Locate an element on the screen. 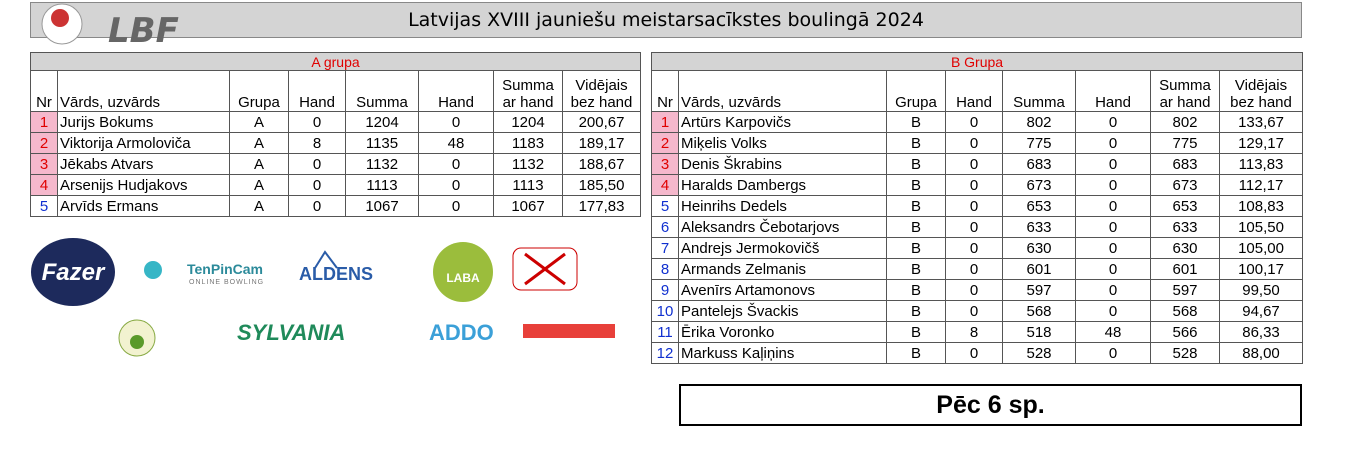  cell: 133,67 is located at coordinates (1261, 122).